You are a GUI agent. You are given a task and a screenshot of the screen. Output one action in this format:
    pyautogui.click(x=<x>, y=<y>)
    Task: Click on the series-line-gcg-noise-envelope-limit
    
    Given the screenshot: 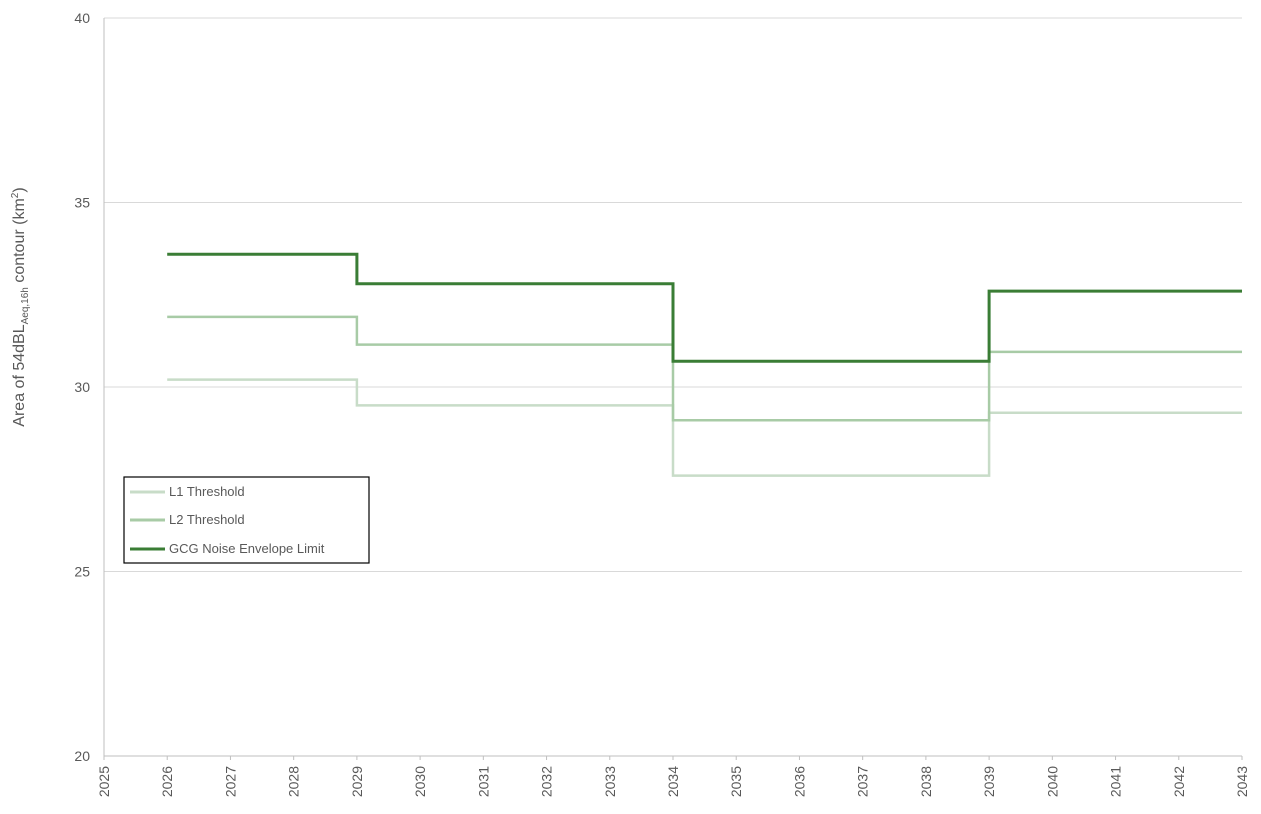 What is the action you would take?
    pyautogui.click(x=704, y=307)
    